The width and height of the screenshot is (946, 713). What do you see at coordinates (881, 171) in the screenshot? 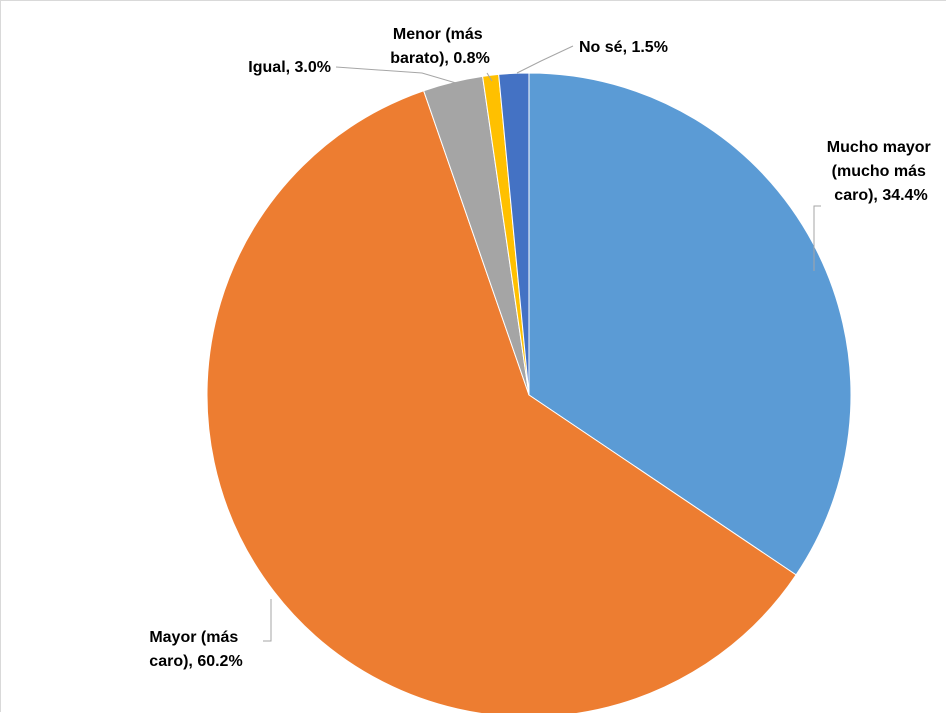
I see `data-label-mucho-mayor: Mucho mayor (mucho más caro), 34.4%` at bounding box center [881, 171].